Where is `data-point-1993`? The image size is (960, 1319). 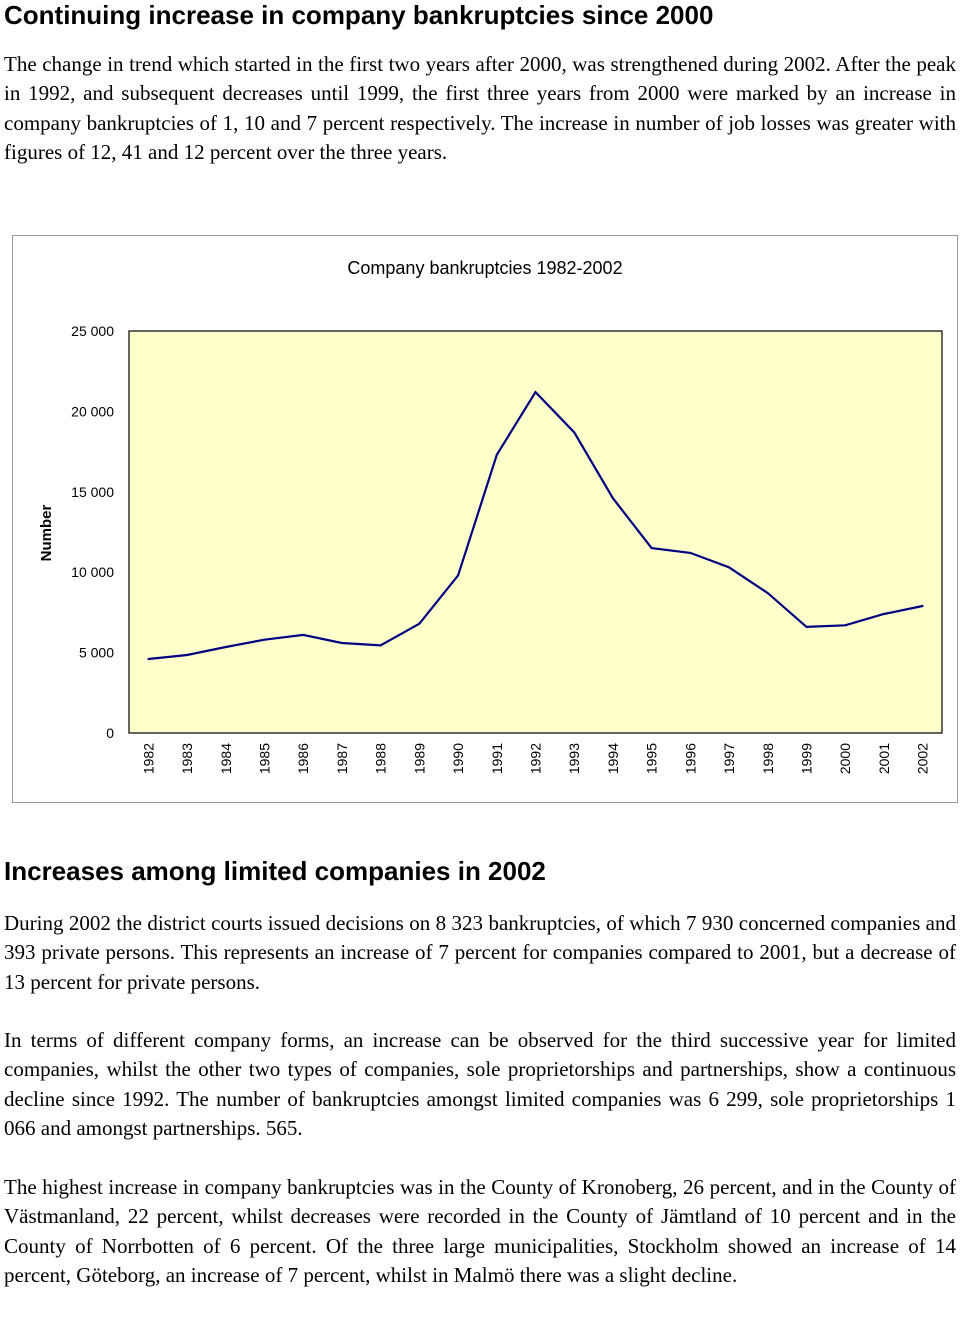 data-point-1993 is located at coordinates (574, 432).